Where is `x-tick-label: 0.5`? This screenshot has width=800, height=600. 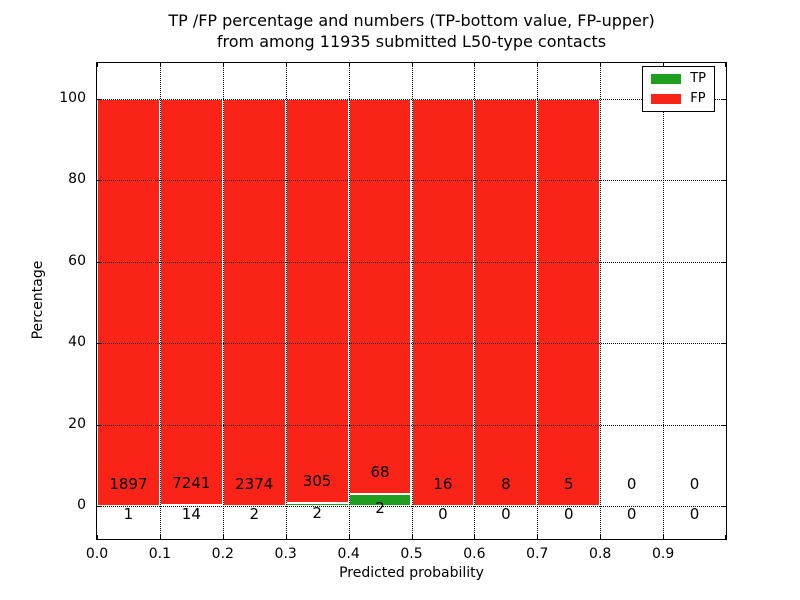
x-tick-label: 0.5 is located at coordinates (411, 554).